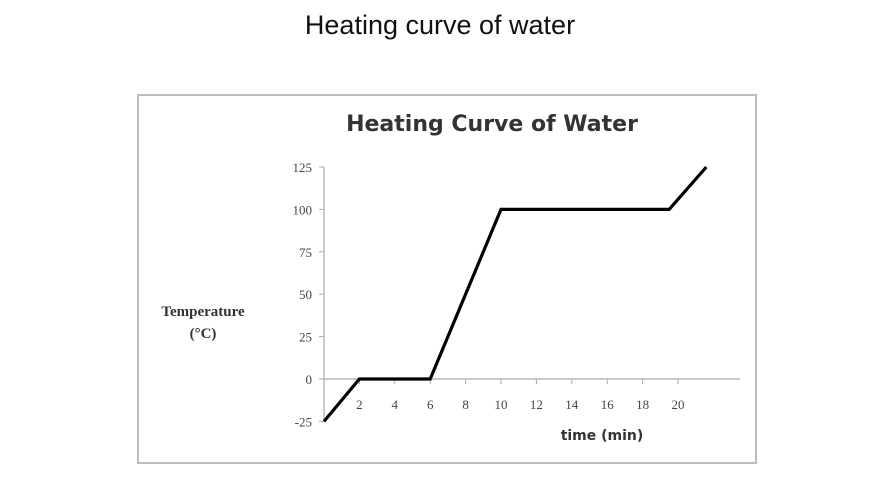 The height and width of the screenshot is (495, 880). What do you see at coordinates (642, 404) in the screenshot?
I see `x-tick-label: 18` at bounding box center [642, 404].